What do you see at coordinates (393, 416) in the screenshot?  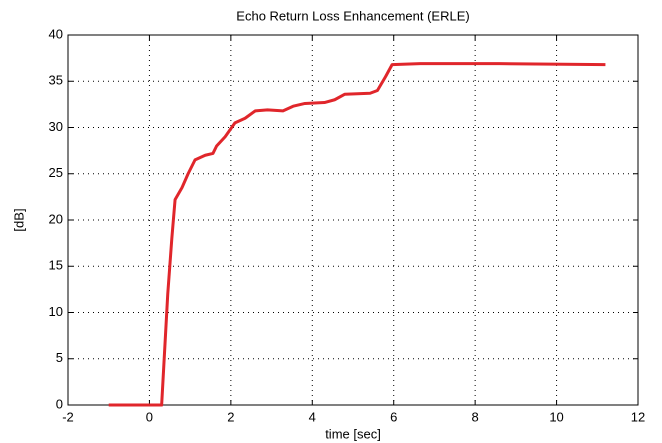 I see `x-tick-label: 6` at bounding box center [393, 416].